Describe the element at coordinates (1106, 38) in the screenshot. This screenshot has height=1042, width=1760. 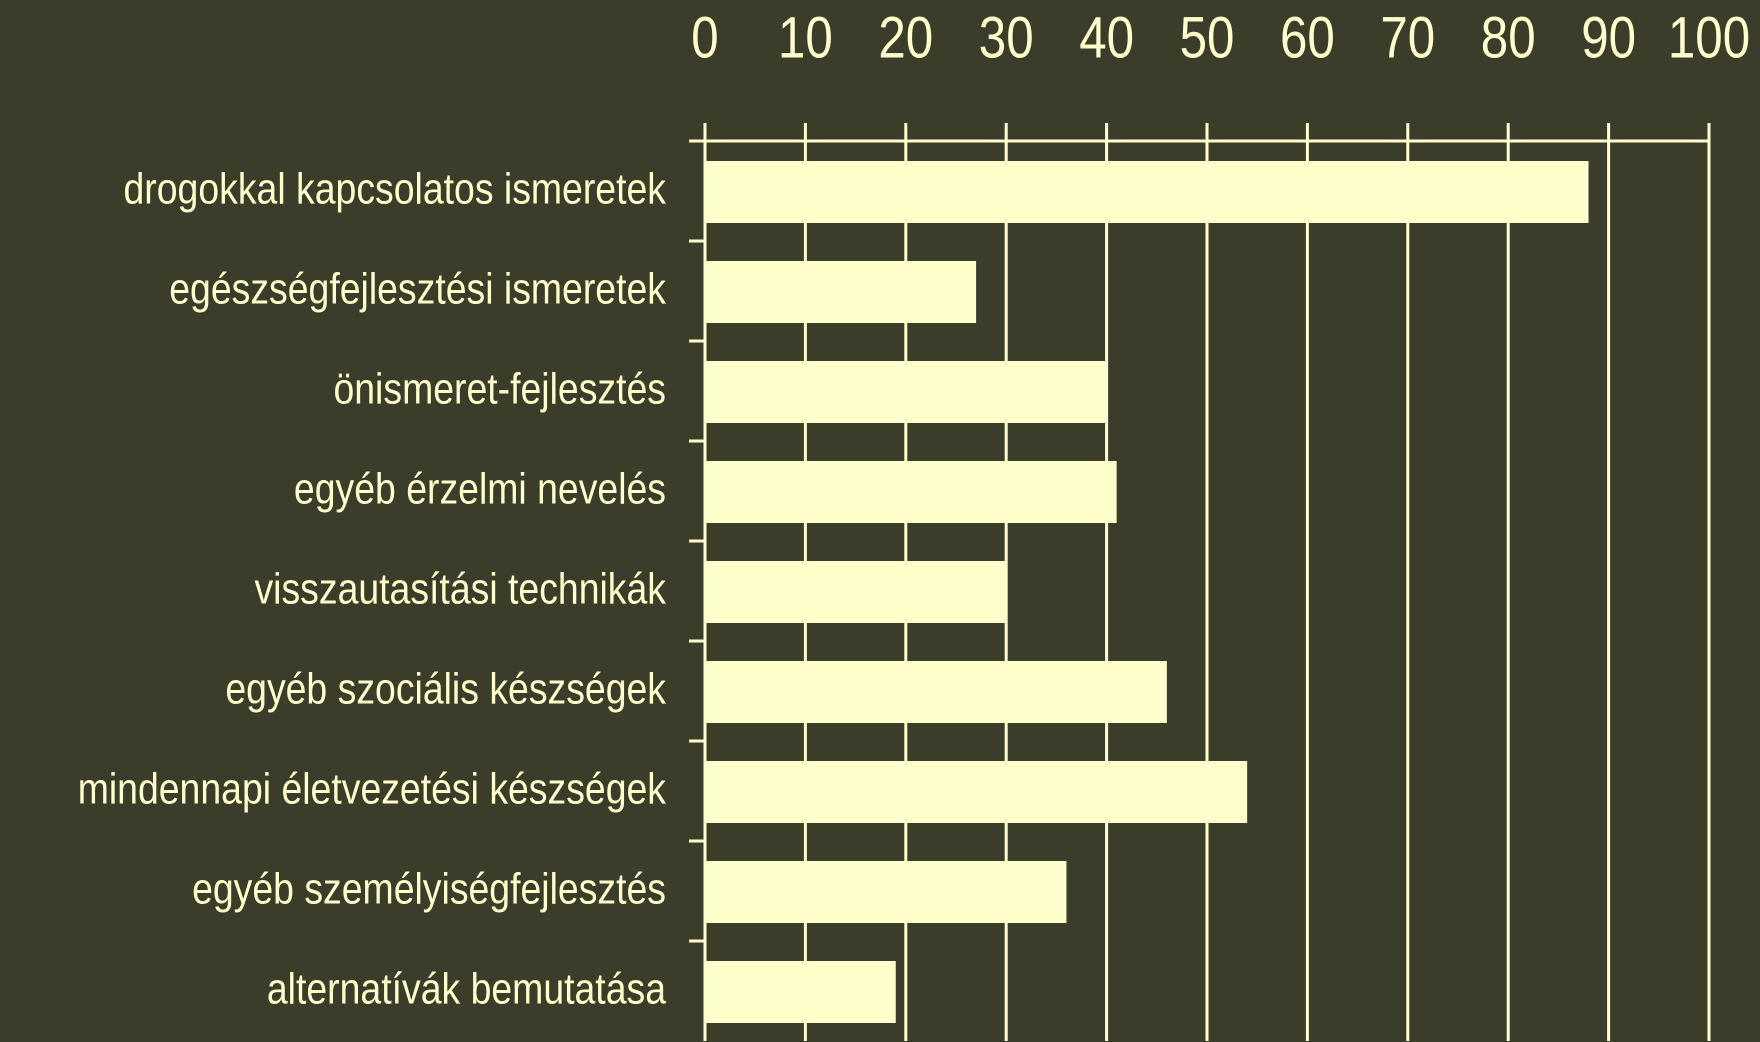
I see `x-tick-label: 40` at that location.